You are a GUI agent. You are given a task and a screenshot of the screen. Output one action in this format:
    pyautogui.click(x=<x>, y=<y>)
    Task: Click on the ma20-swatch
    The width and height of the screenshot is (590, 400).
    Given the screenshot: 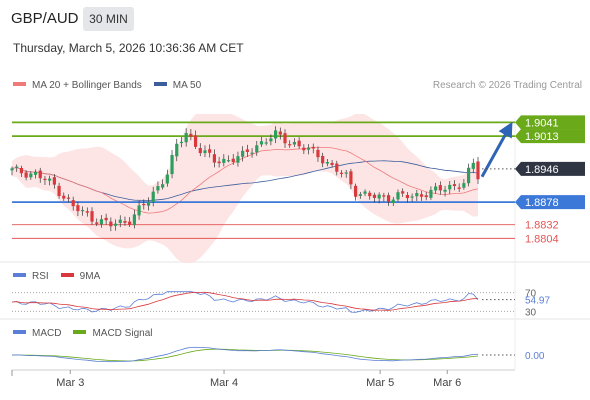 What is the action you would take?
    pyautogui.click(x=19, y=84)
    